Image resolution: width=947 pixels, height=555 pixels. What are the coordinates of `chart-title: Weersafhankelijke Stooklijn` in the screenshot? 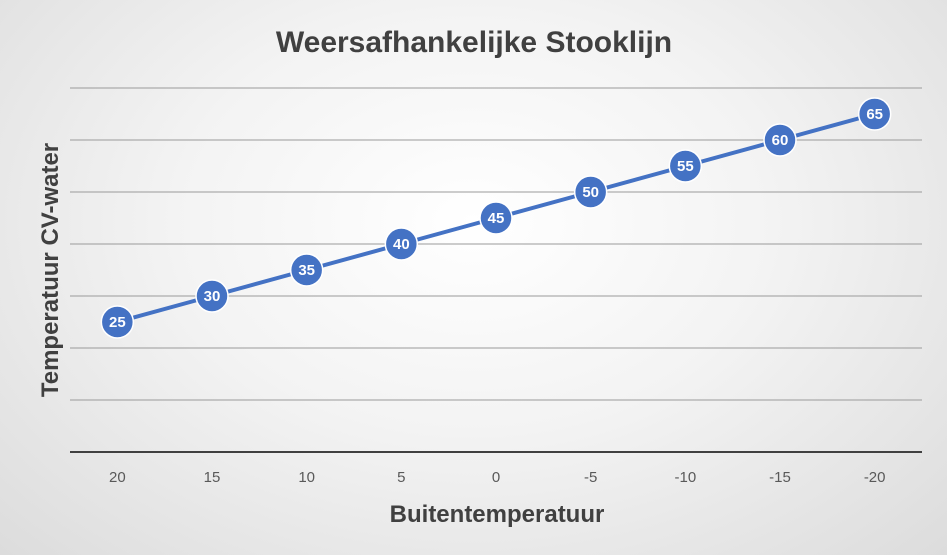 It's located at (474, 42).